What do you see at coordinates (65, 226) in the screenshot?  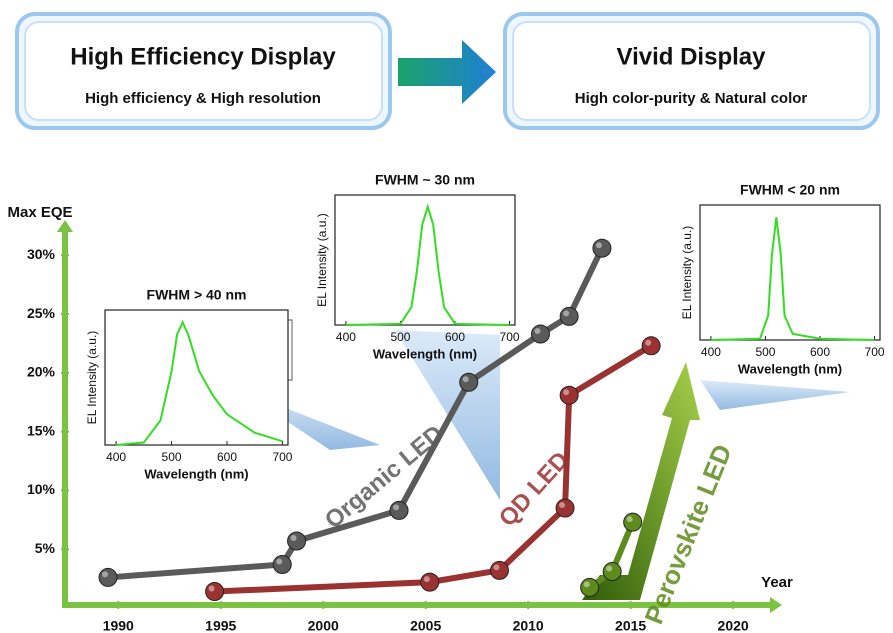 I see `y-axis-arrow` at bounding box center [65, 226].